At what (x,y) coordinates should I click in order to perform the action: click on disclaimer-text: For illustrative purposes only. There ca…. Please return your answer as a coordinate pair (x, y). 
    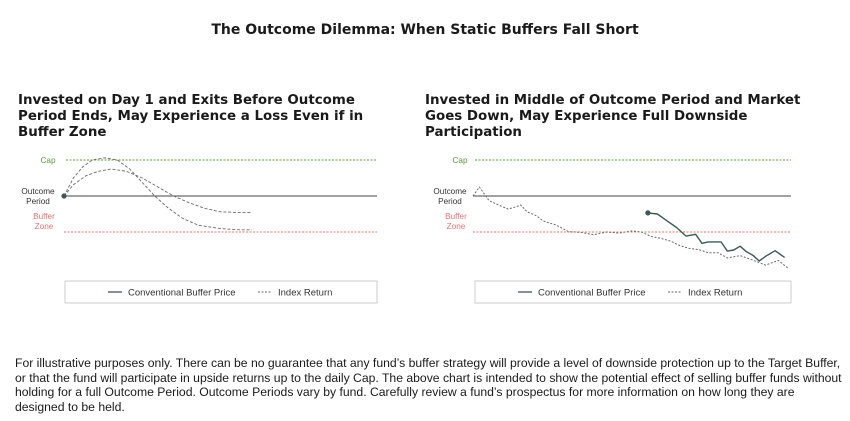
    Looking at the image, I should click on (428, 385).